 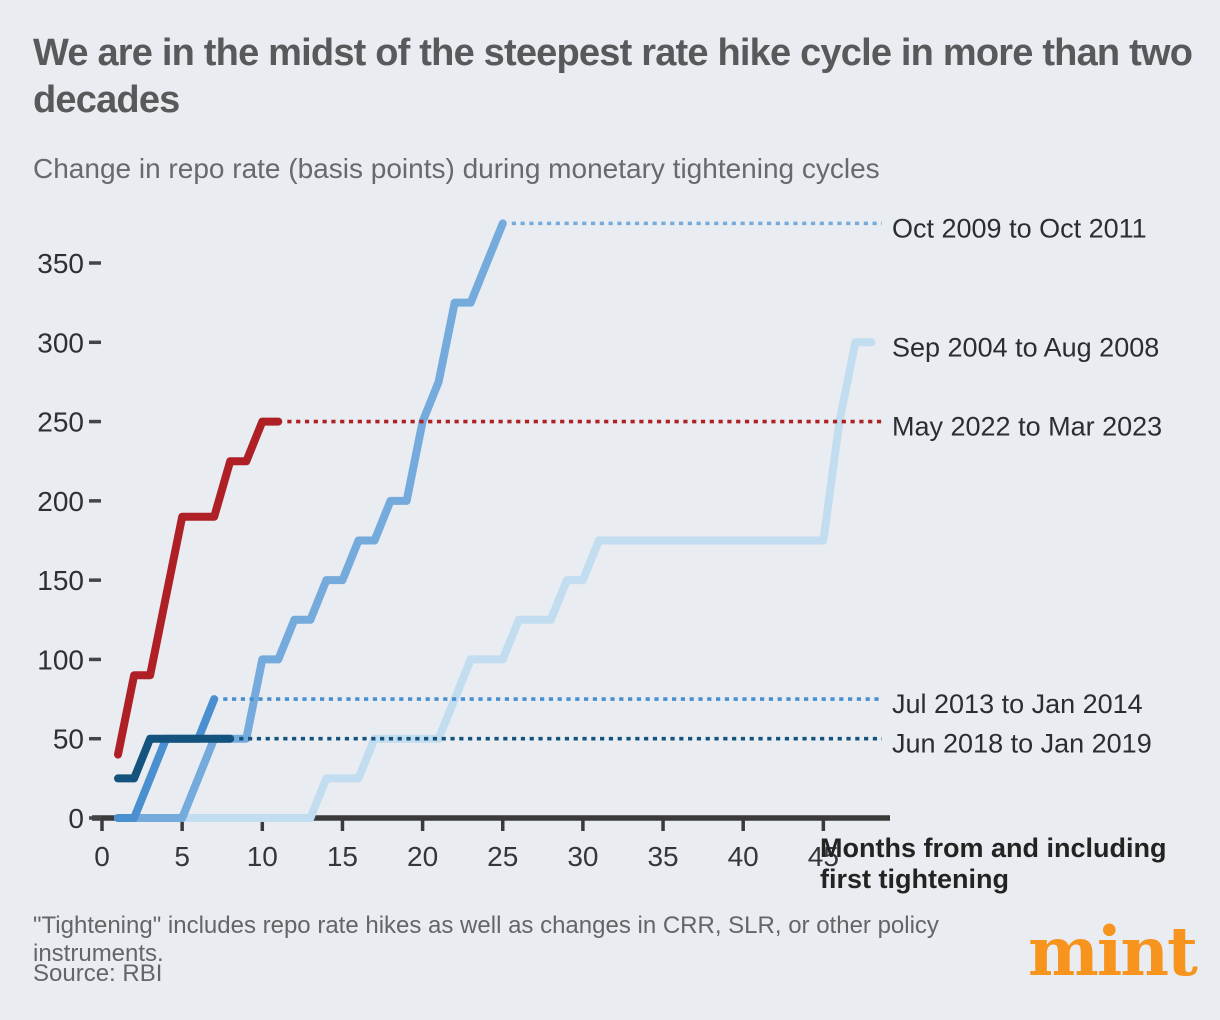 What do you see at coordinates (1112, 951) in the screenshot?
I see `mint-logo: mint` at bounding box center [1112, 951].